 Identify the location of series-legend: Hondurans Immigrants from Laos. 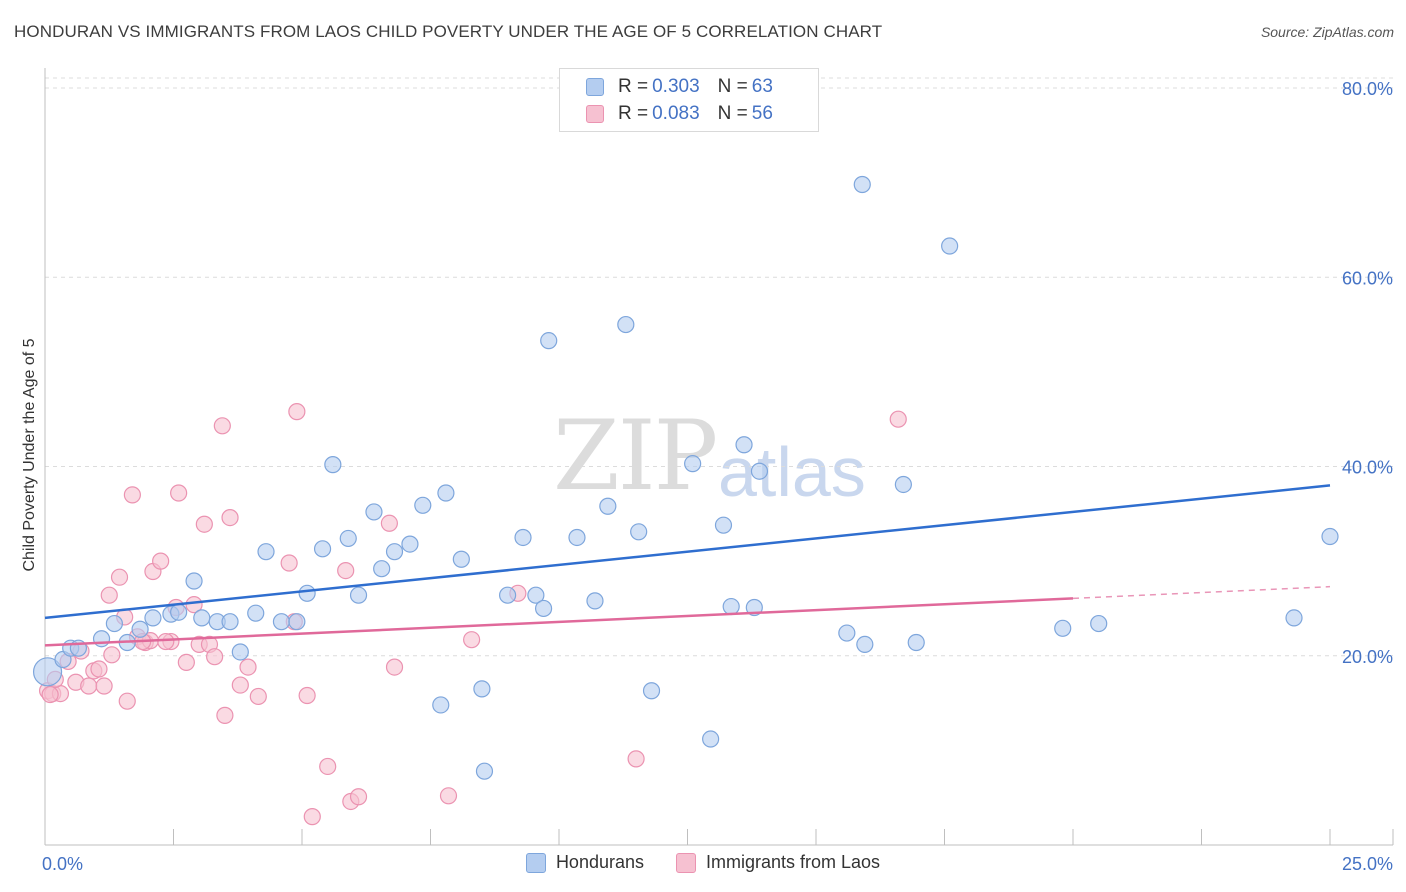
(703, 862).